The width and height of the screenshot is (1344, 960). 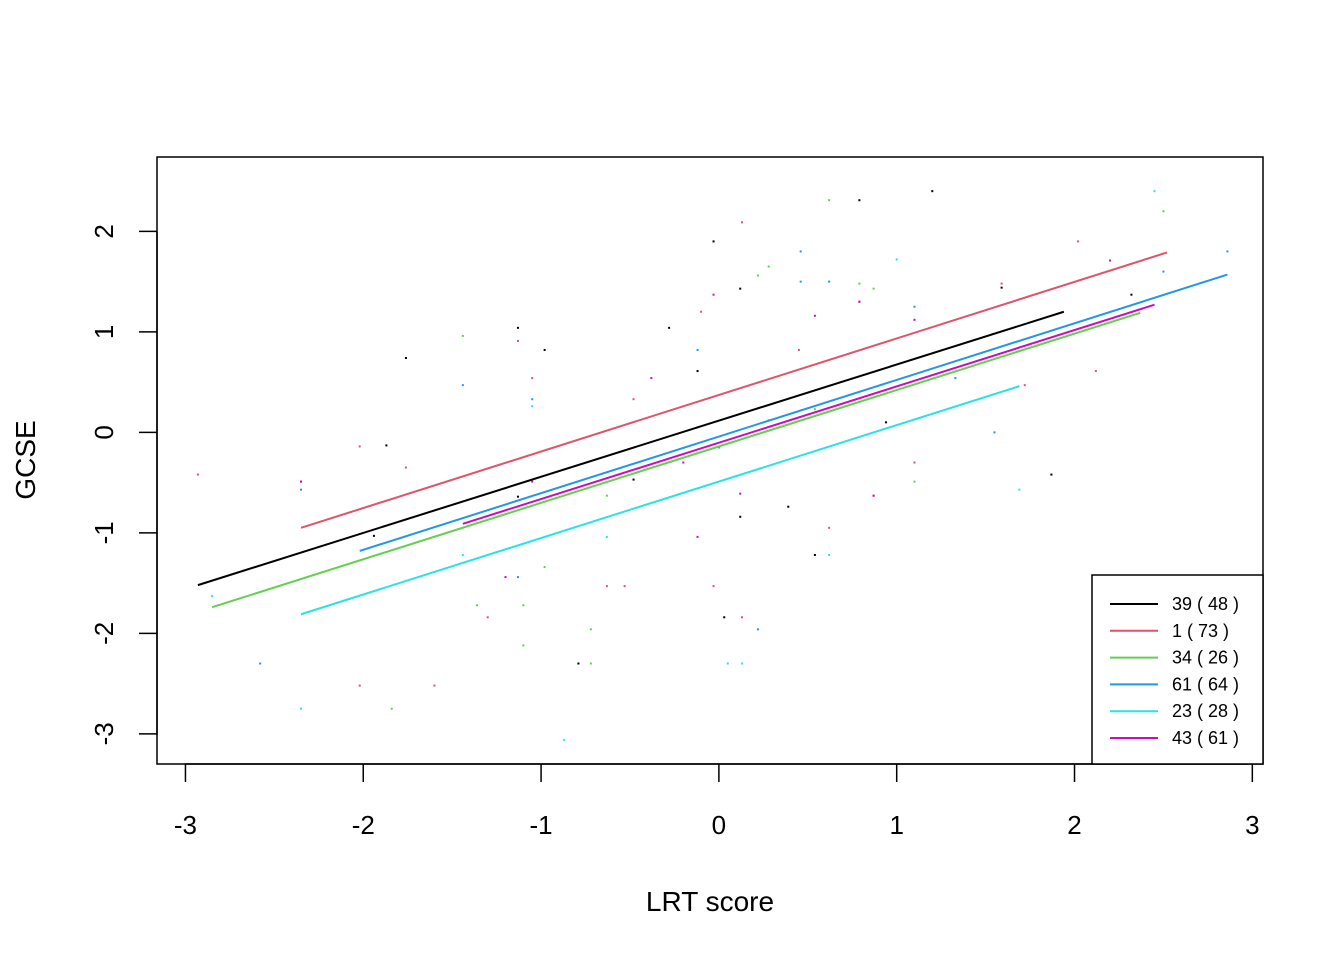 I want to click on x-tick-label: -1, so click(x=541, y=825).